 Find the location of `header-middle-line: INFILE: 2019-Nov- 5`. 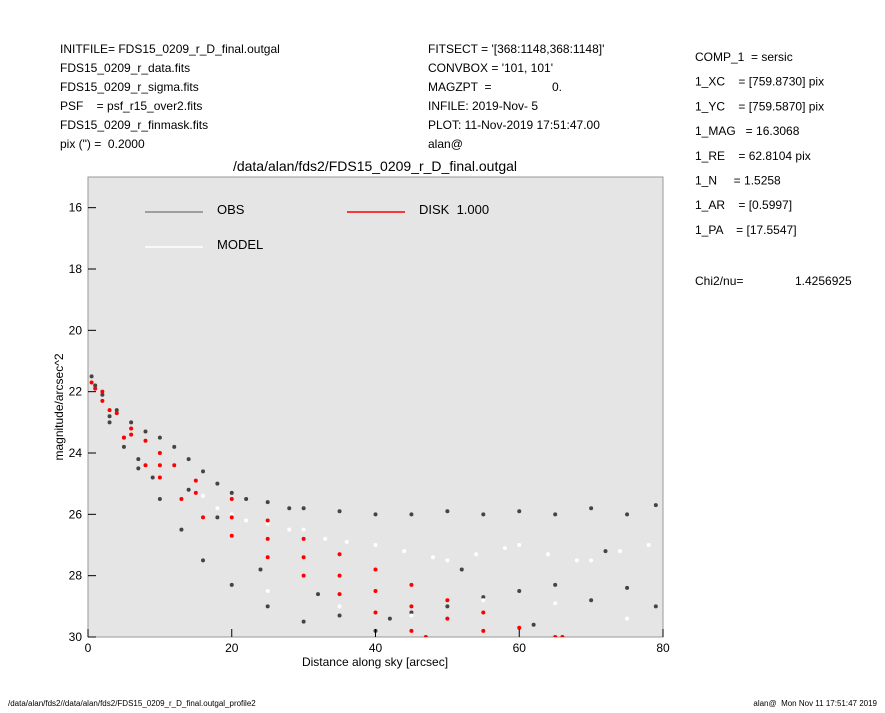

header-middle-line: INFILE: 2019-Nov- 5 is located at coordinates (483, 106).